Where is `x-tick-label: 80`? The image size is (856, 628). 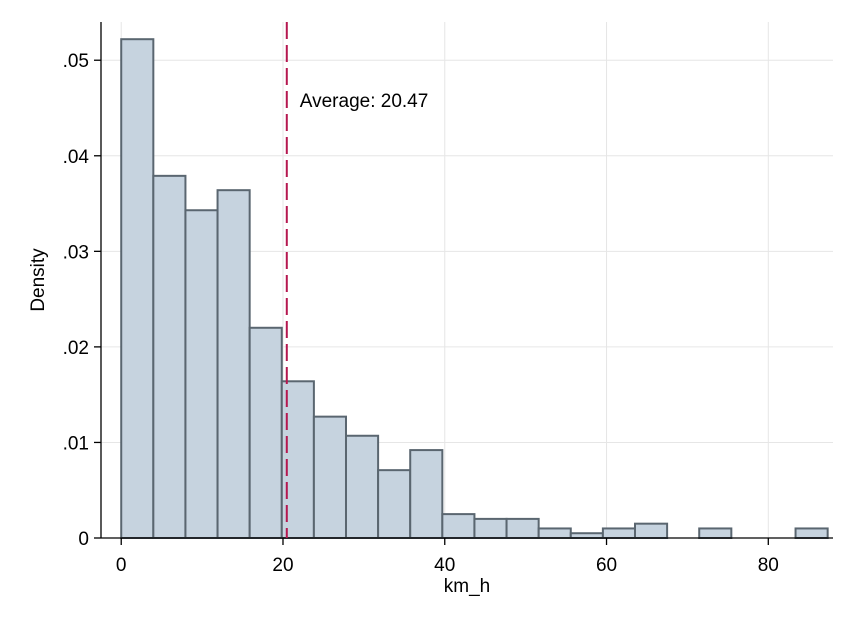
x-tick-label: 80 is located at coordinates (768, 565).